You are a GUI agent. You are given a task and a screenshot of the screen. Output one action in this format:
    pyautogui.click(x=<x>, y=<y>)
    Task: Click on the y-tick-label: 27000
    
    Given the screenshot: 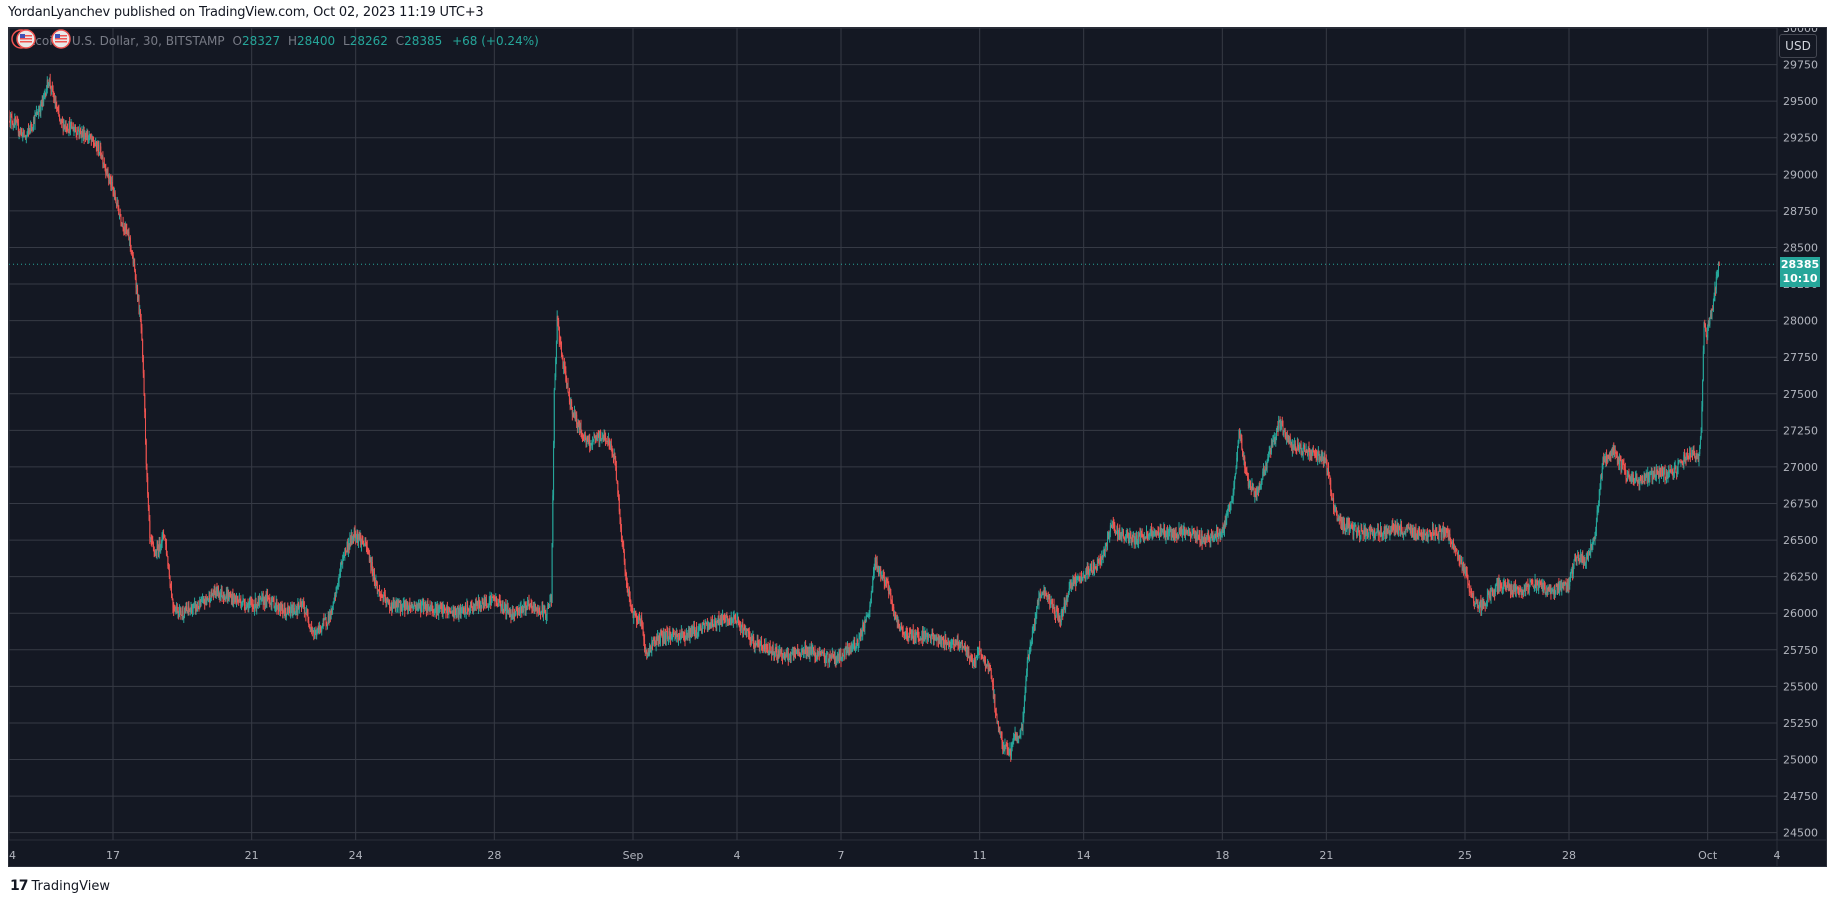 What is the action you would take?
    pyautogui.click(x=1800, y=467)
    